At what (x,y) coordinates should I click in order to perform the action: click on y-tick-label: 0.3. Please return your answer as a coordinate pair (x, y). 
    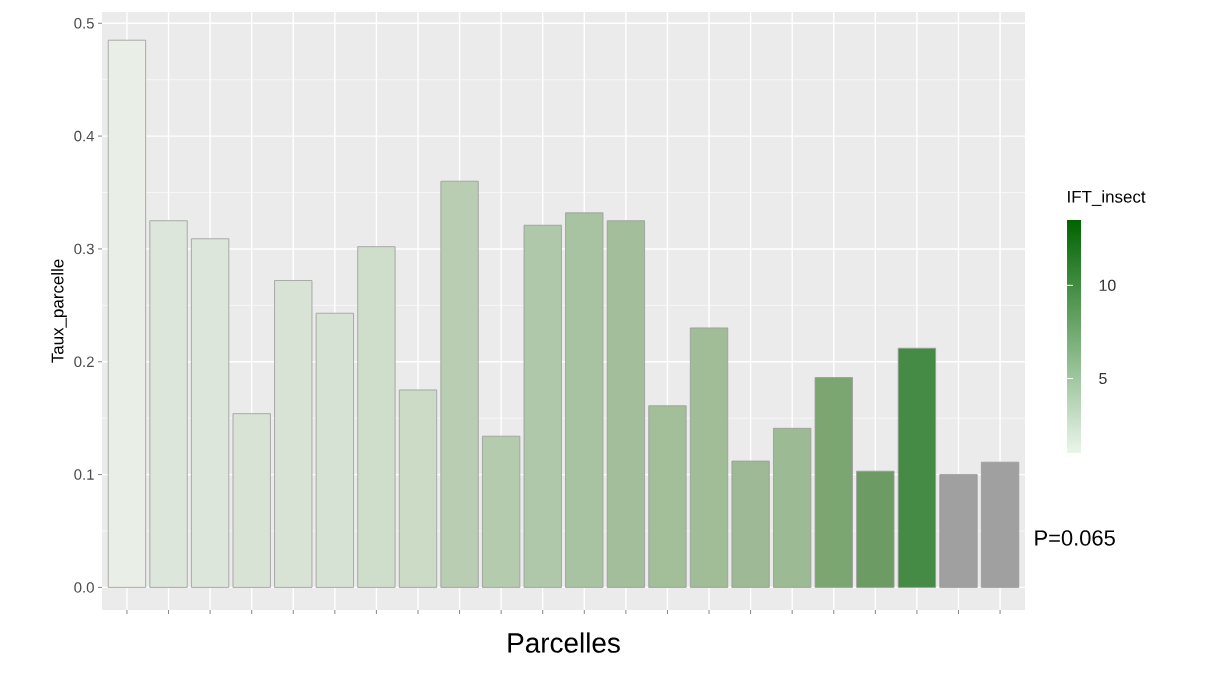
    Looking at the image, I should click on (84, 249).